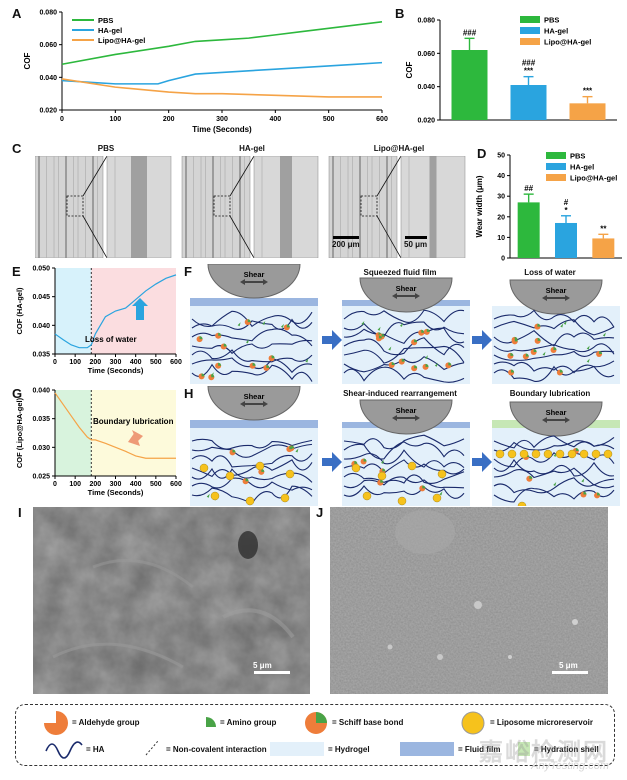  What do you see at coordinates (222, 129) in the screenshot?
I see `x-axis-label: Time (Seconds)` at bounding box center [222, 129].